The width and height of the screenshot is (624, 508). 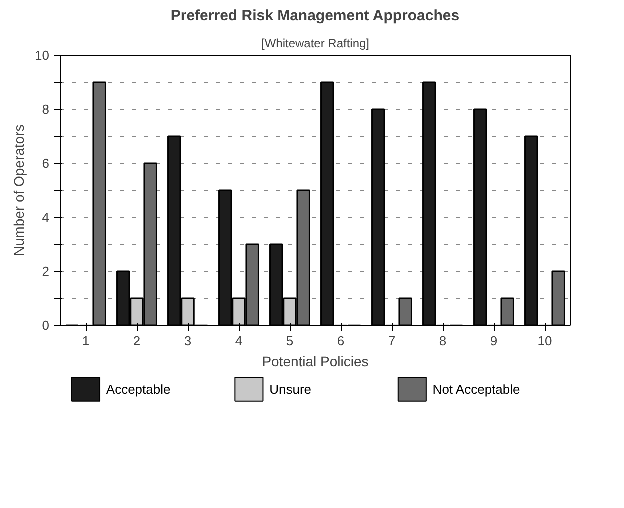 I want to click on y-tick-label: 2, so click(x=46, y=271).